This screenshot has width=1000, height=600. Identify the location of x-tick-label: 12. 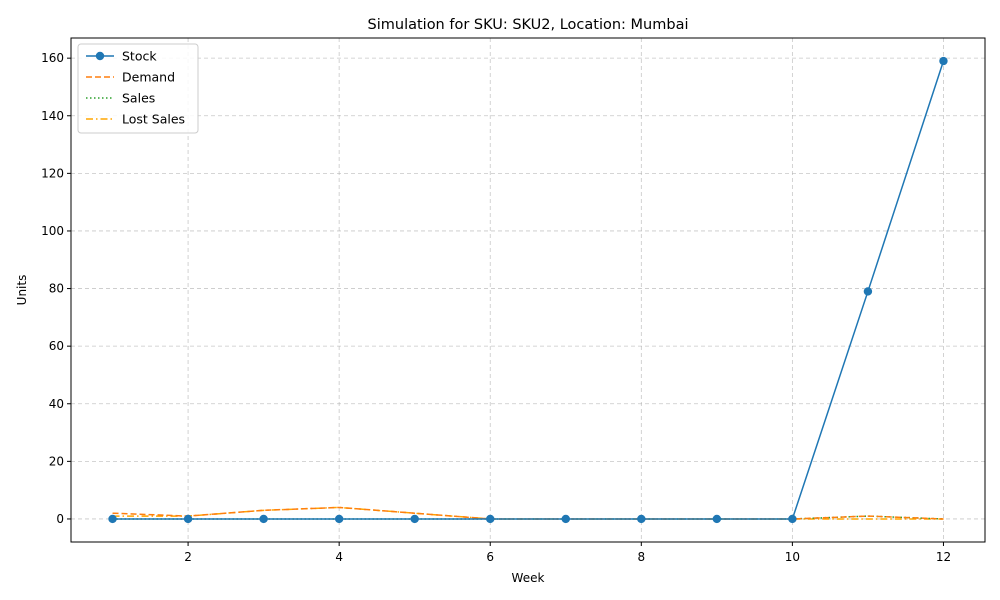
(943, 557).